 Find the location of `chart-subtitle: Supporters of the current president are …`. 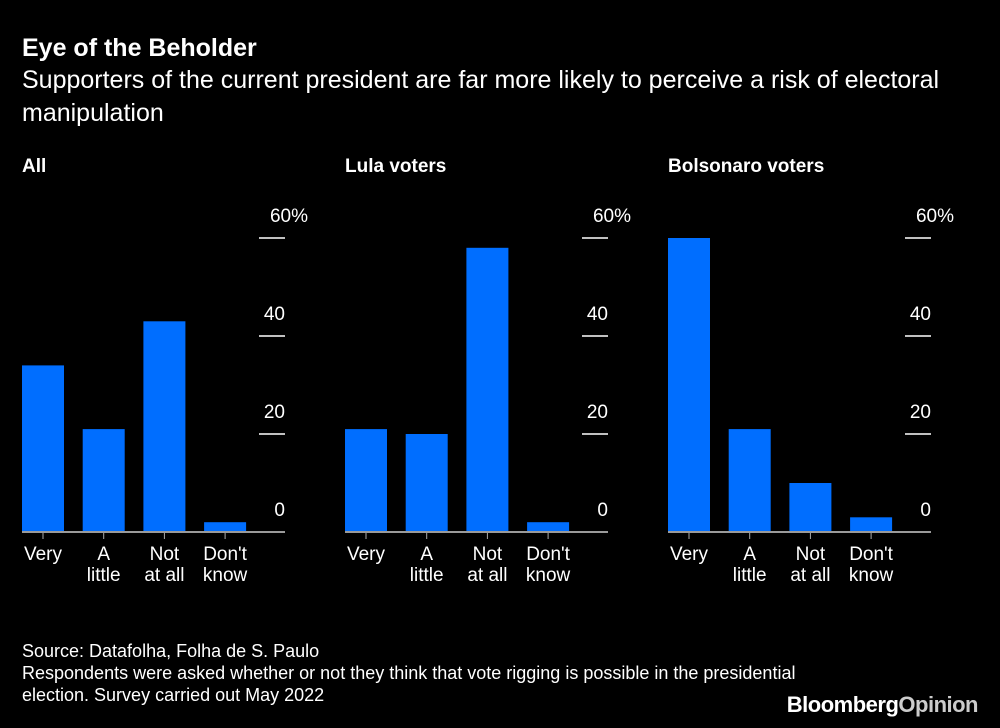

chart-subtitle: Supporters of the current president are … is located at coordinates (481, 96).